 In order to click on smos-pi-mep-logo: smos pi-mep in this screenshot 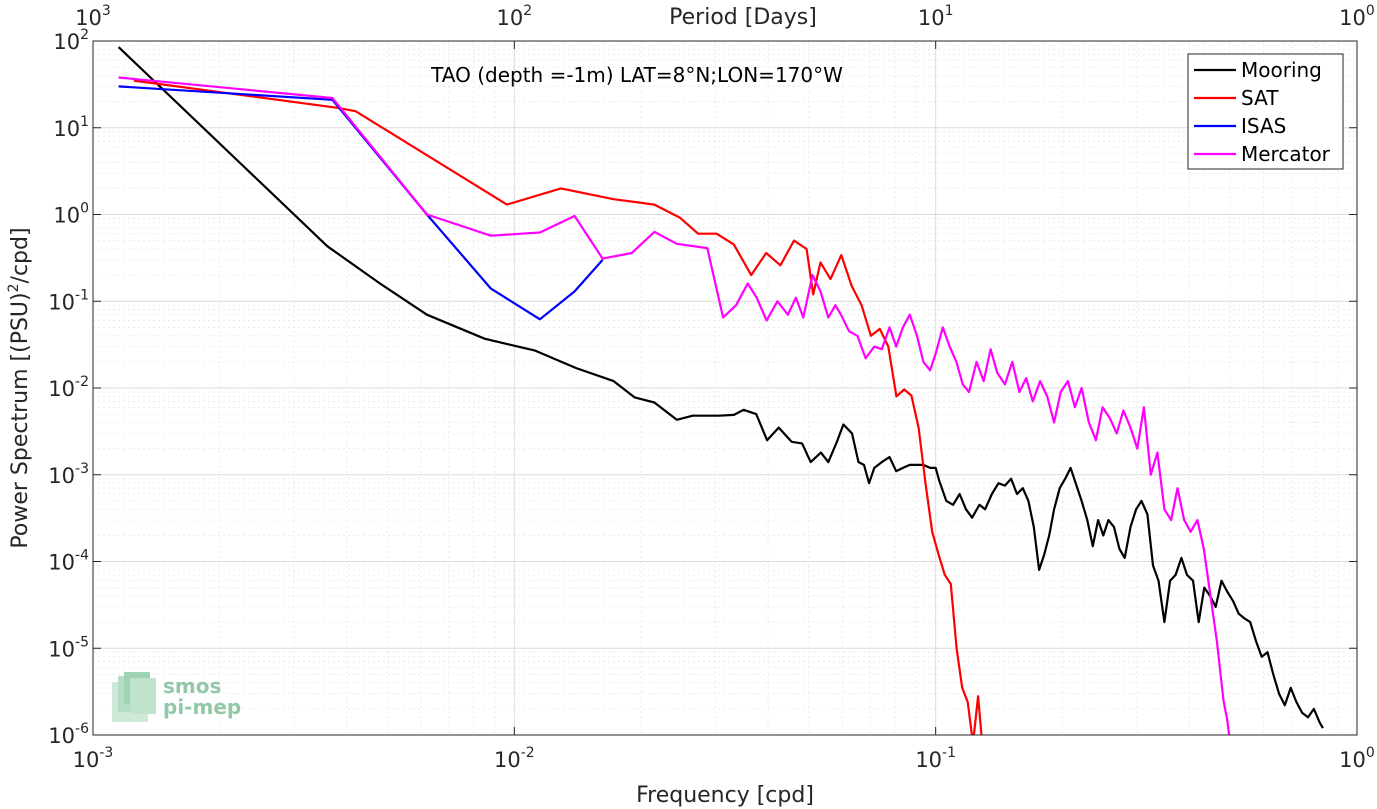, I will do `click(176, 697)`.